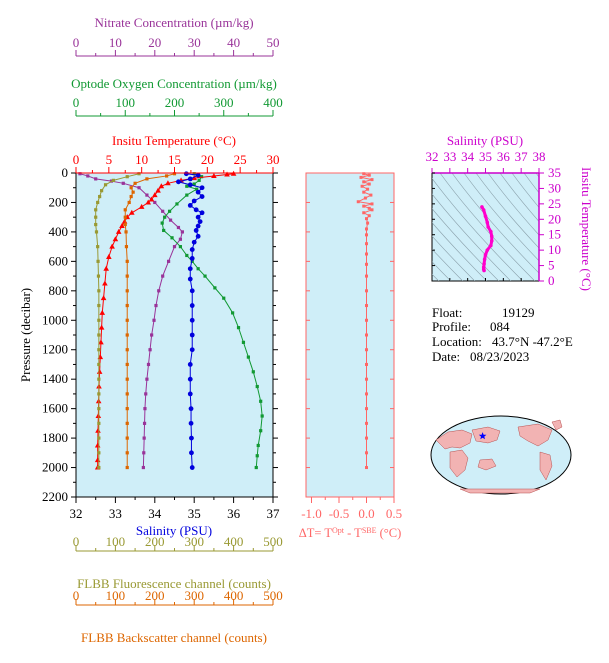  I want to click on fluorescence-tick-label: 0, so click(76, 541).